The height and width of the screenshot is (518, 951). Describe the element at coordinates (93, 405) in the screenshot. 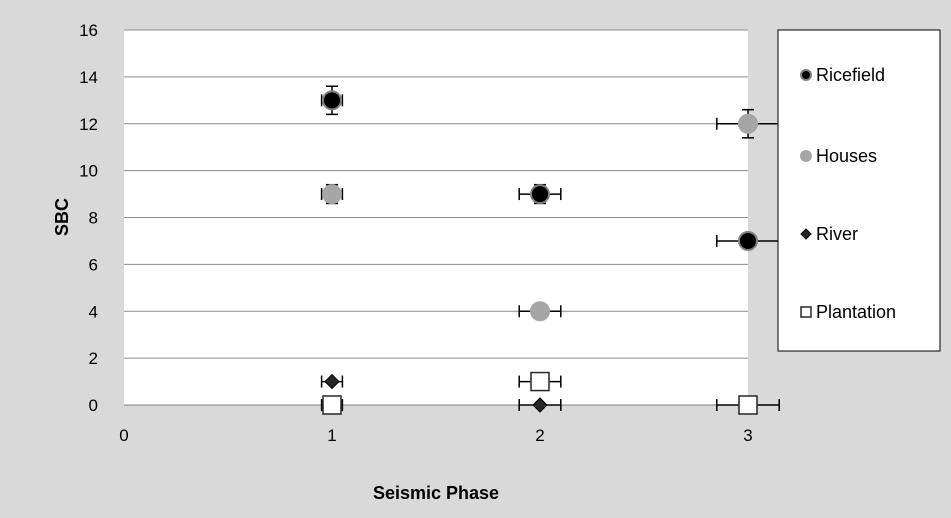

I see `y-tick-label: 0` at that location.